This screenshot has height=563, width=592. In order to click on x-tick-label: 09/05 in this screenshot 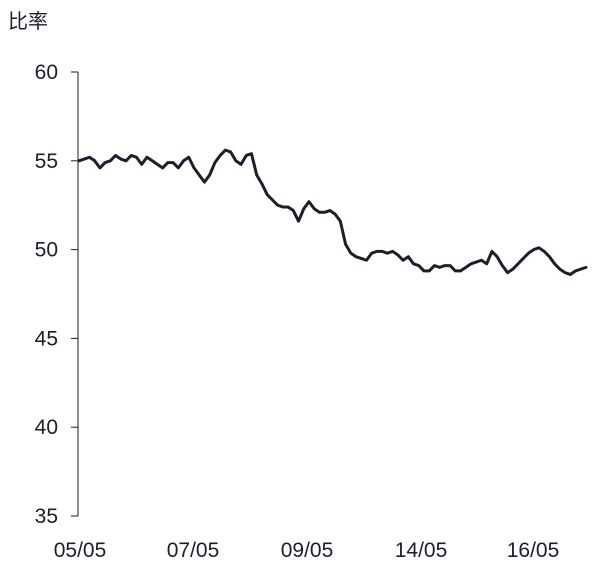, I will do `click(307, 550)`.